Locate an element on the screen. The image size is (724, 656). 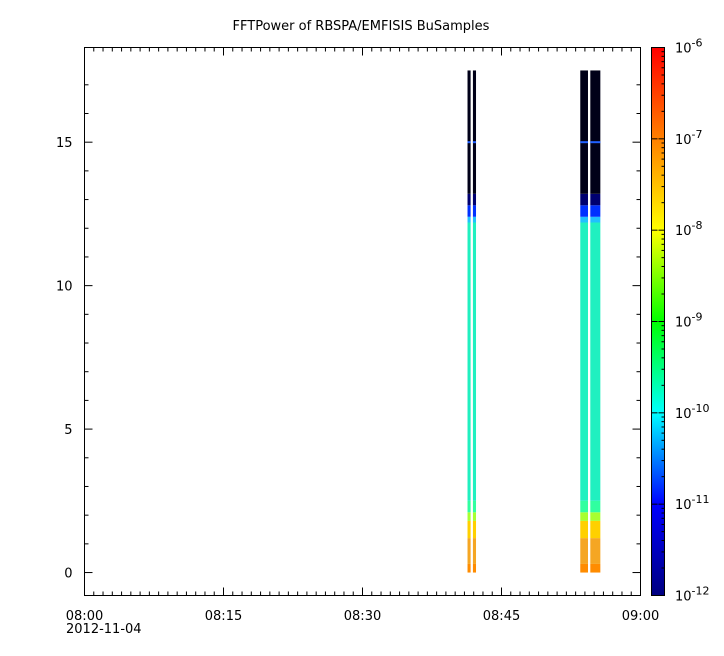
chart-title: FFTPower of RBSPA/EMFISIS BuSamples is located at coordinates (361, 26).